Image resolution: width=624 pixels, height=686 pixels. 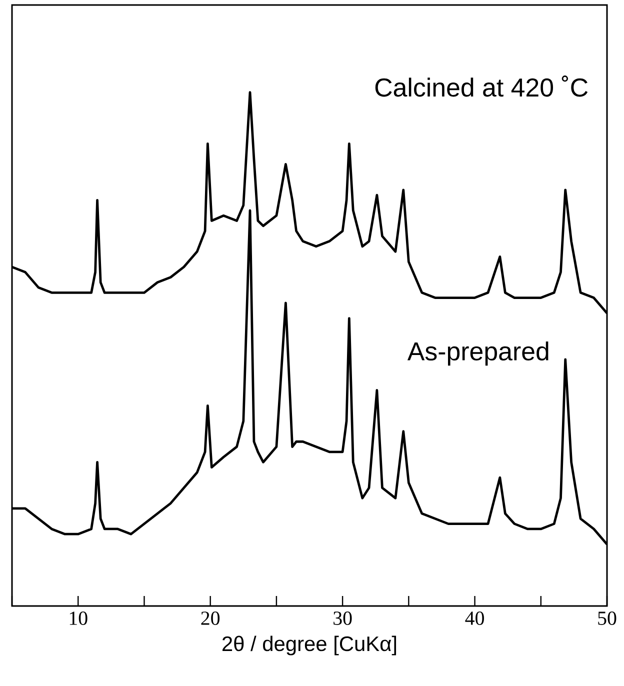 I want to click on x-tick-label: 30, so click(x=343, y=618).